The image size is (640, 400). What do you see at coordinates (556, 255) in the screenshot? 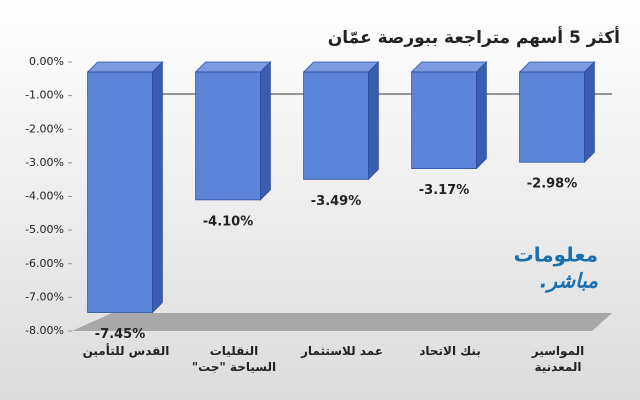
I see `watermark: معلومات` at bounding box center [556, 255].